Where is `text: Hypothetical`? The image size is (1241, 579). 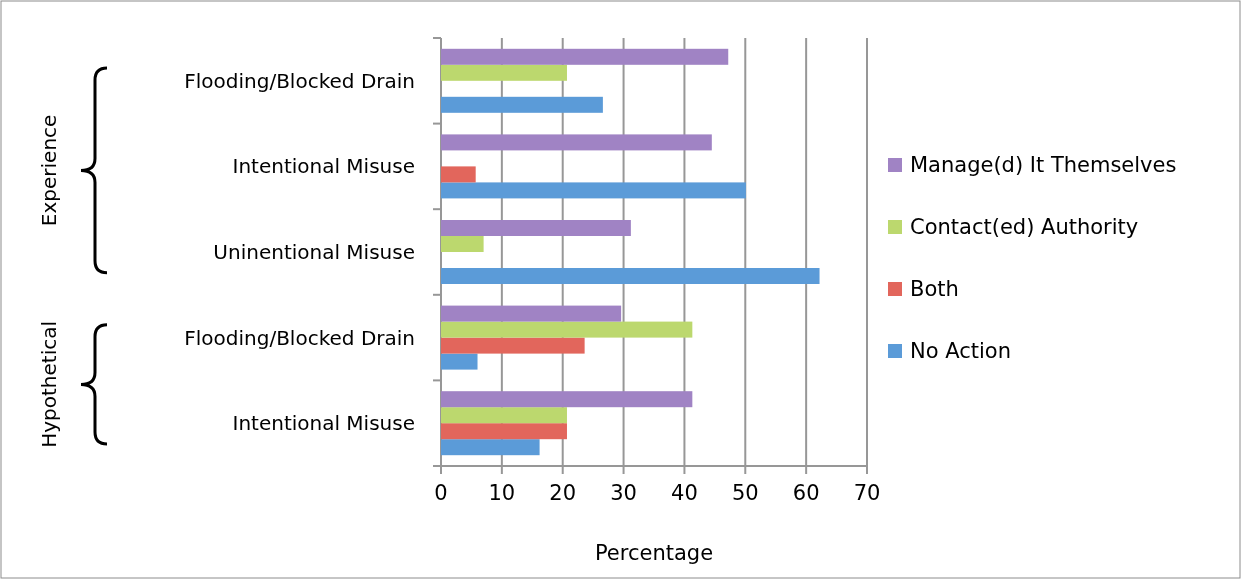
text: Hypothetical is located at coordinates (49, 384).